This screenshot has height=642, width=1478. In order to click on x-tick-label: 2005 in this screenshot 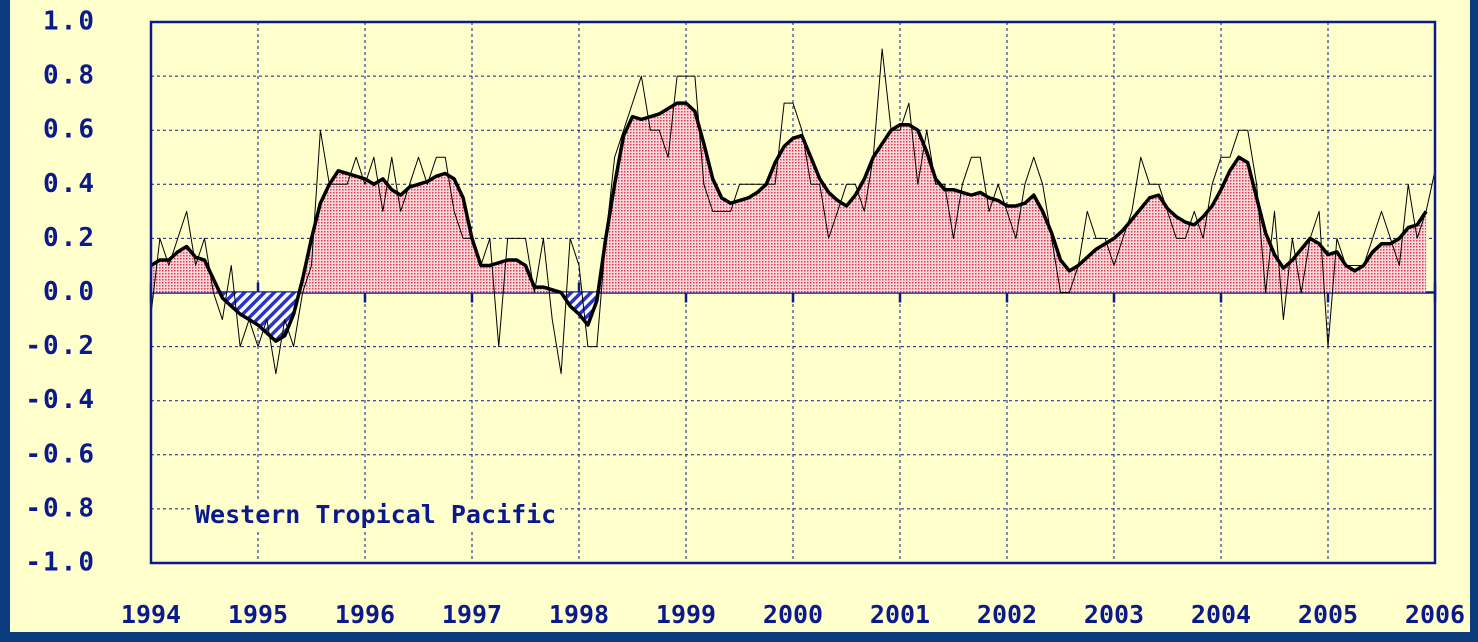, I will do `click(1328, 614)`.